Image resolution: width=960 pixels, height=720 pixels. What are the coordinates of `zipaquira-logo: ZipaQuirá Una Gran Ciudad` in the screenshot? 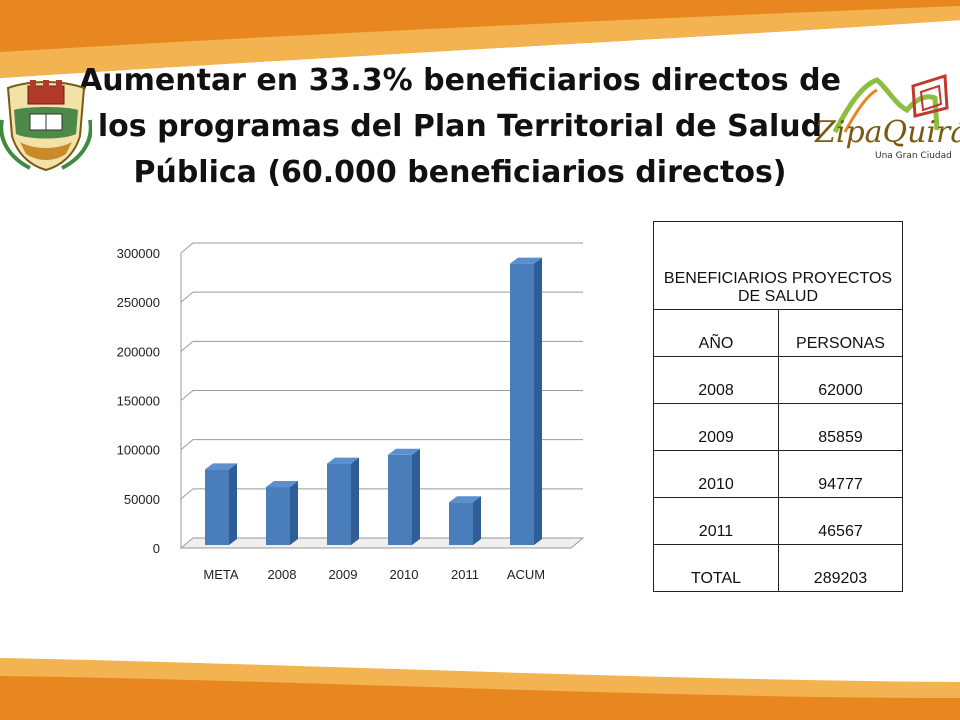 It's located at (887, 117).